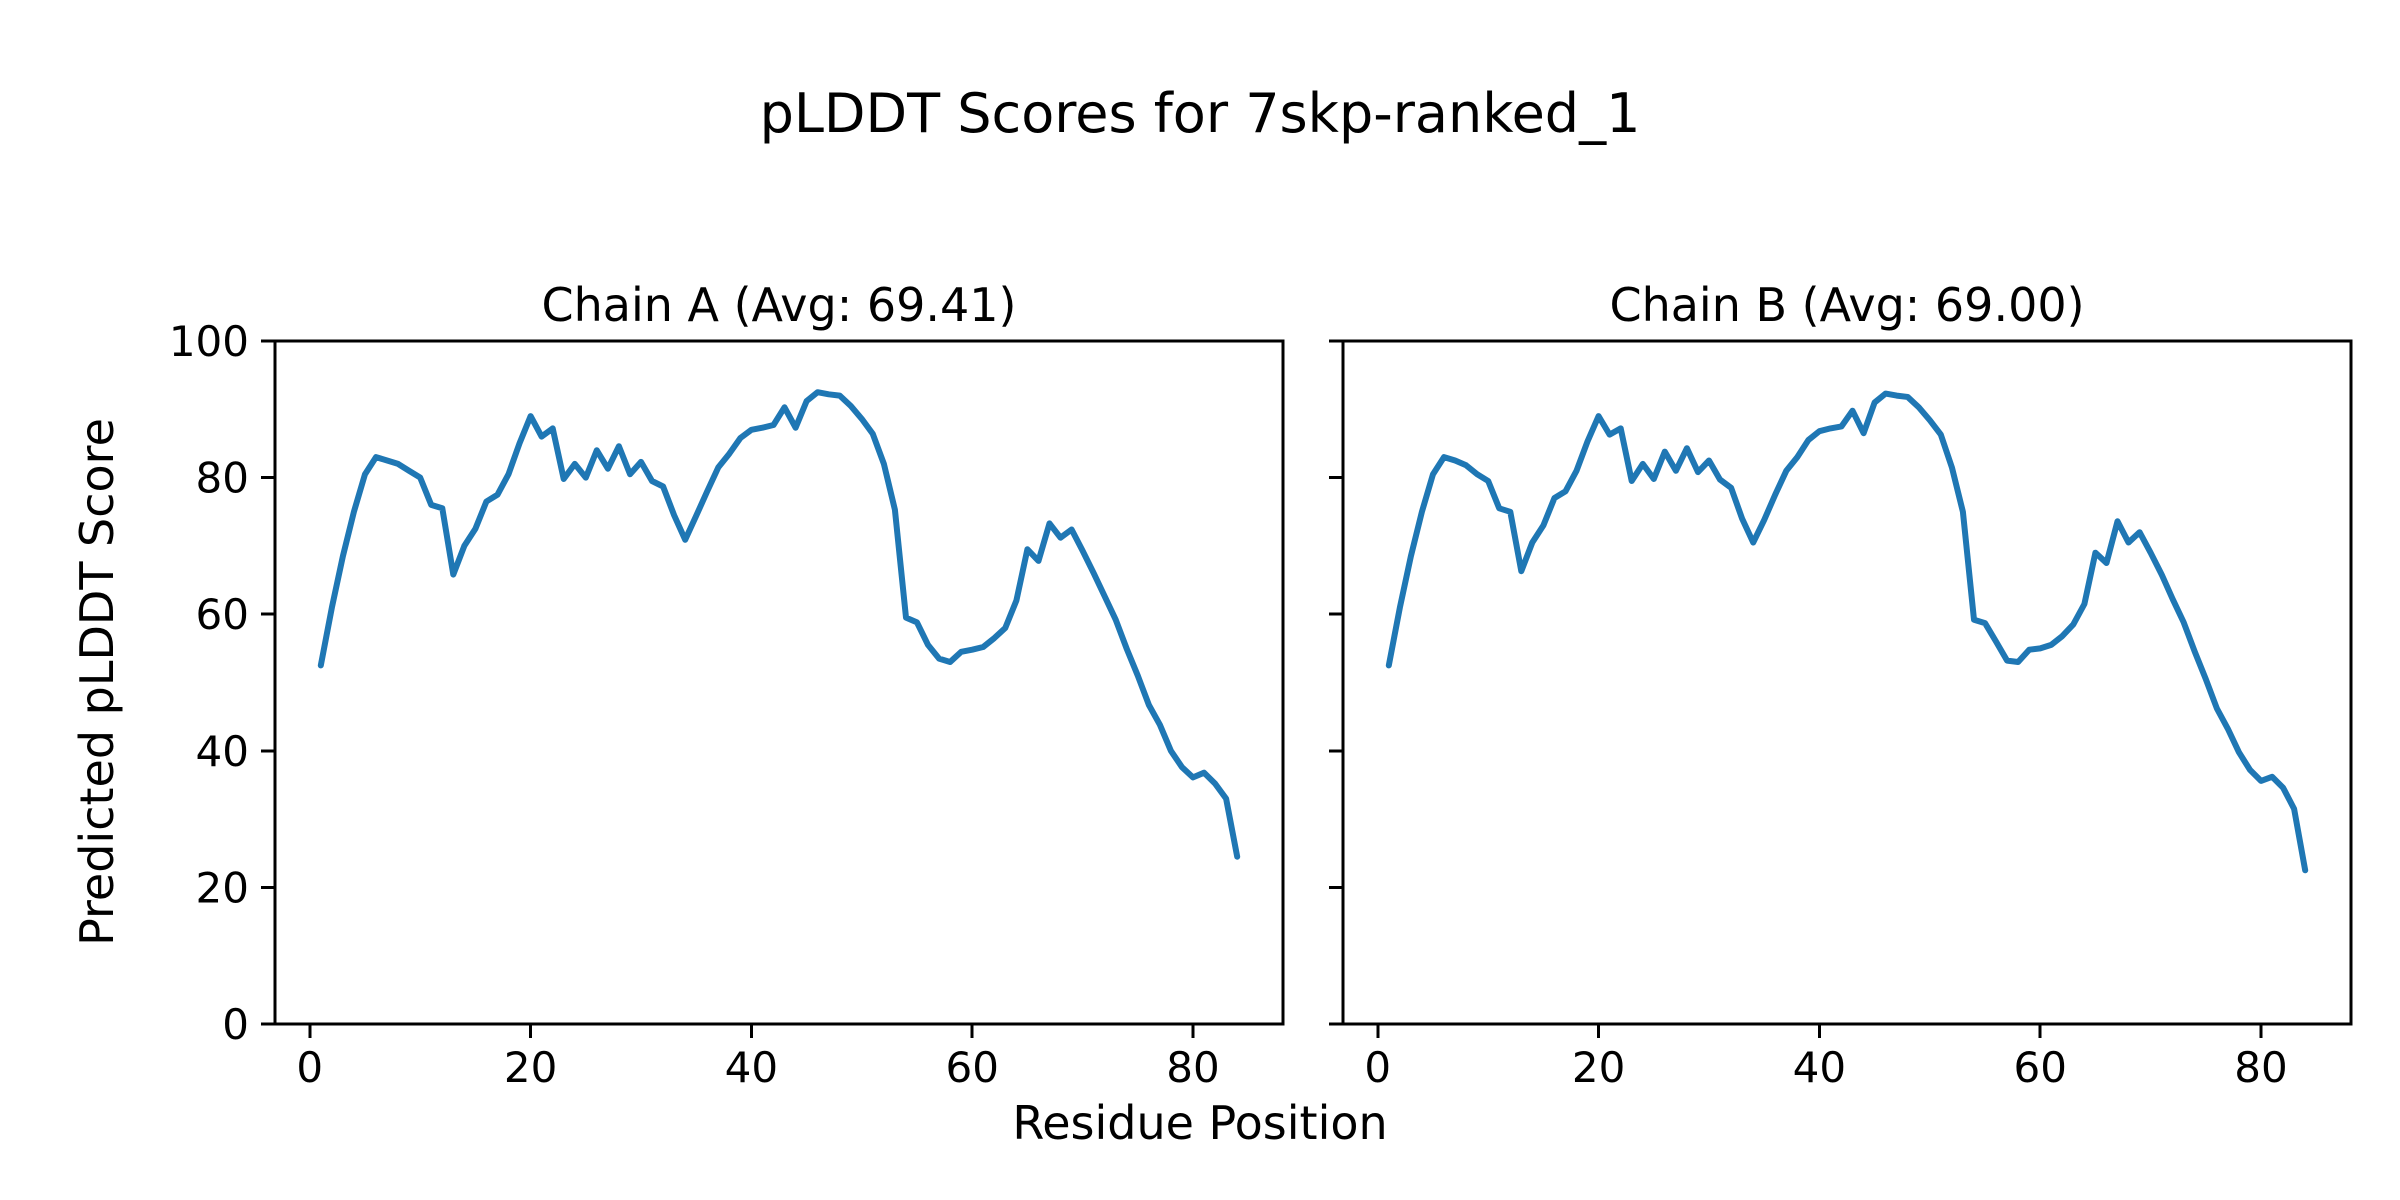 This screenshot has height=1200, width=2400. Describe the element at coordinates (222, 751) in the screenshot. I see `y-tick-label-chain-a: 40` at that location.